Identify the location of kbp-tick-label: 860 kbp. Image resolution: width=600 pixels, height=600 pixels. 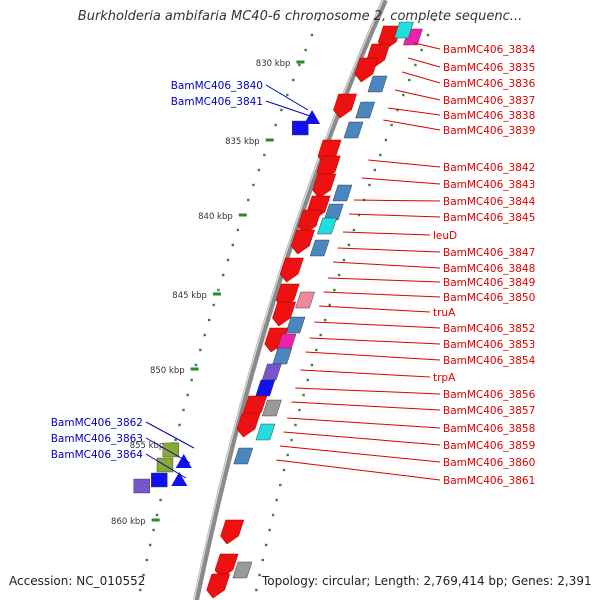
(128, 522).